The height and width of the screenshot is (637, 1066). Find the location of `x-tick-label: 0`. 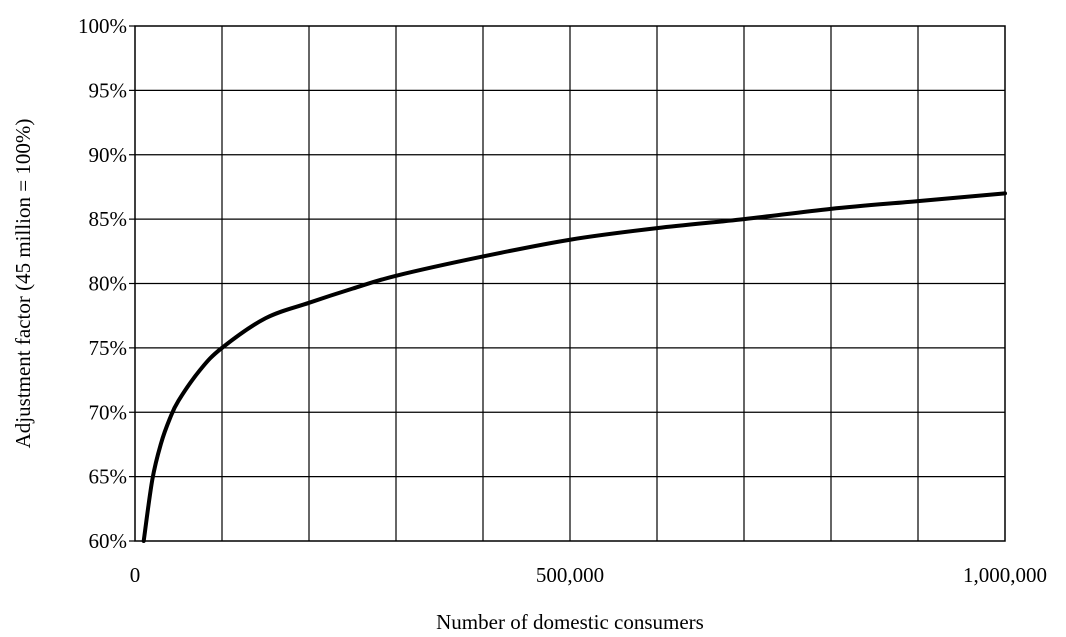

x-tick-label: 0 is located at coordinates (135, 575).